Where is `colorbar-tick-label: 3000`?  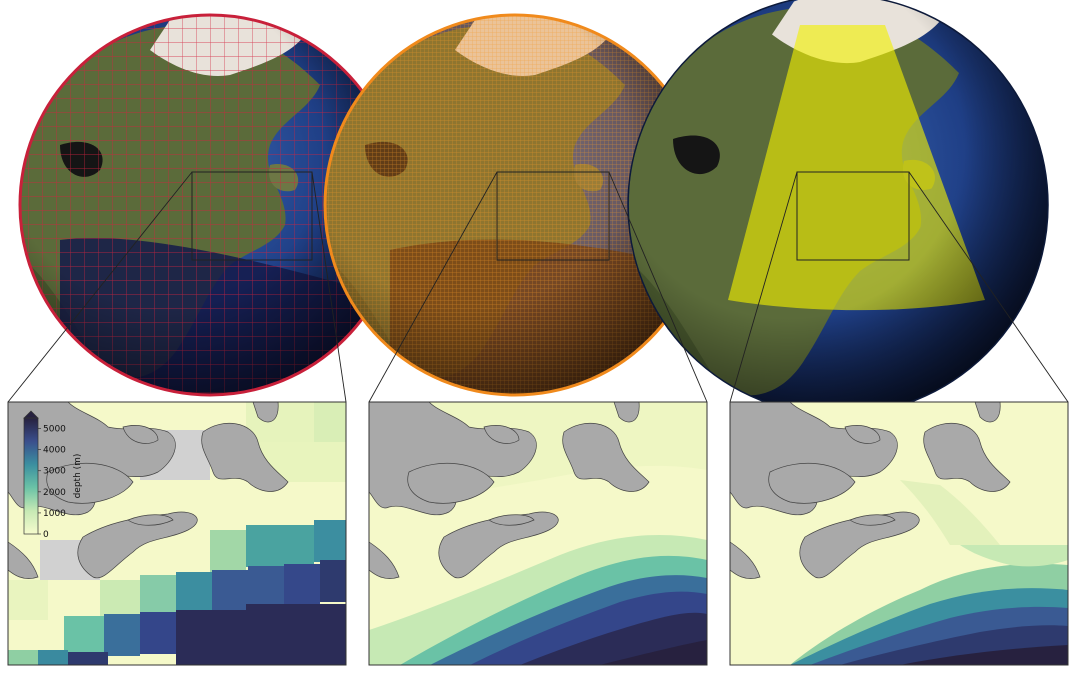
colorbar-tick-label: 3000 is located at coordinates (54, 472).